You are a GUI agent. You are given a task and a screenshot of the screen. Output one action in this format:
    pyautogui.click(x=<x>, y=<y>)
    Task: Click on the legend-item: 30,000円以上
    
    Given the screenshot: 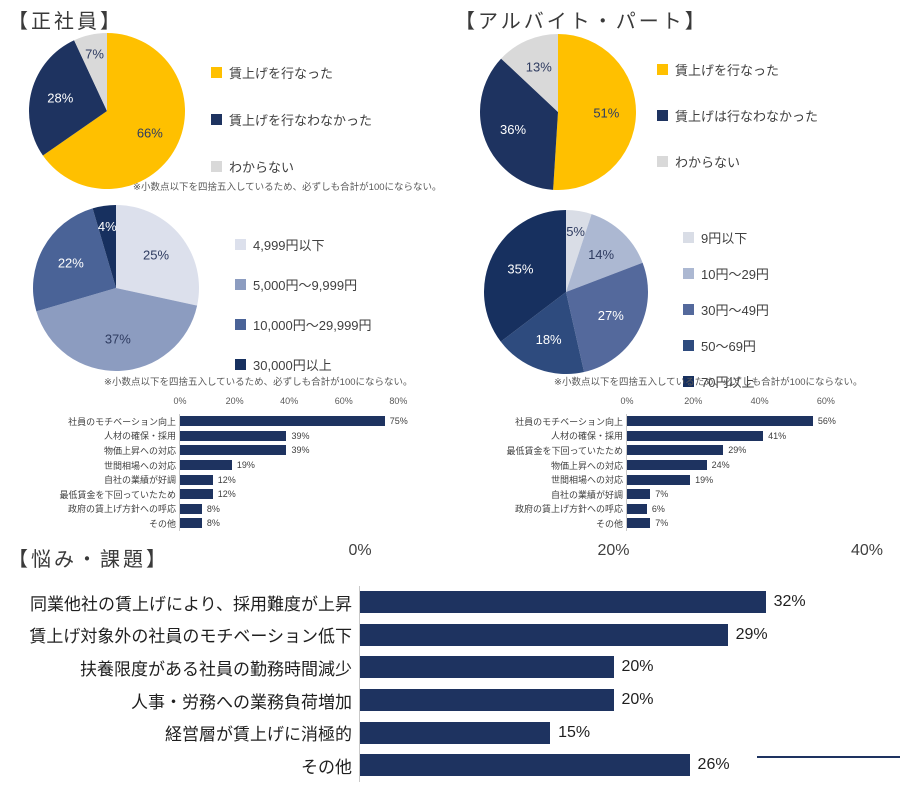 What is the action you would take?
    pyautogui.click(x=303, y=364)
    